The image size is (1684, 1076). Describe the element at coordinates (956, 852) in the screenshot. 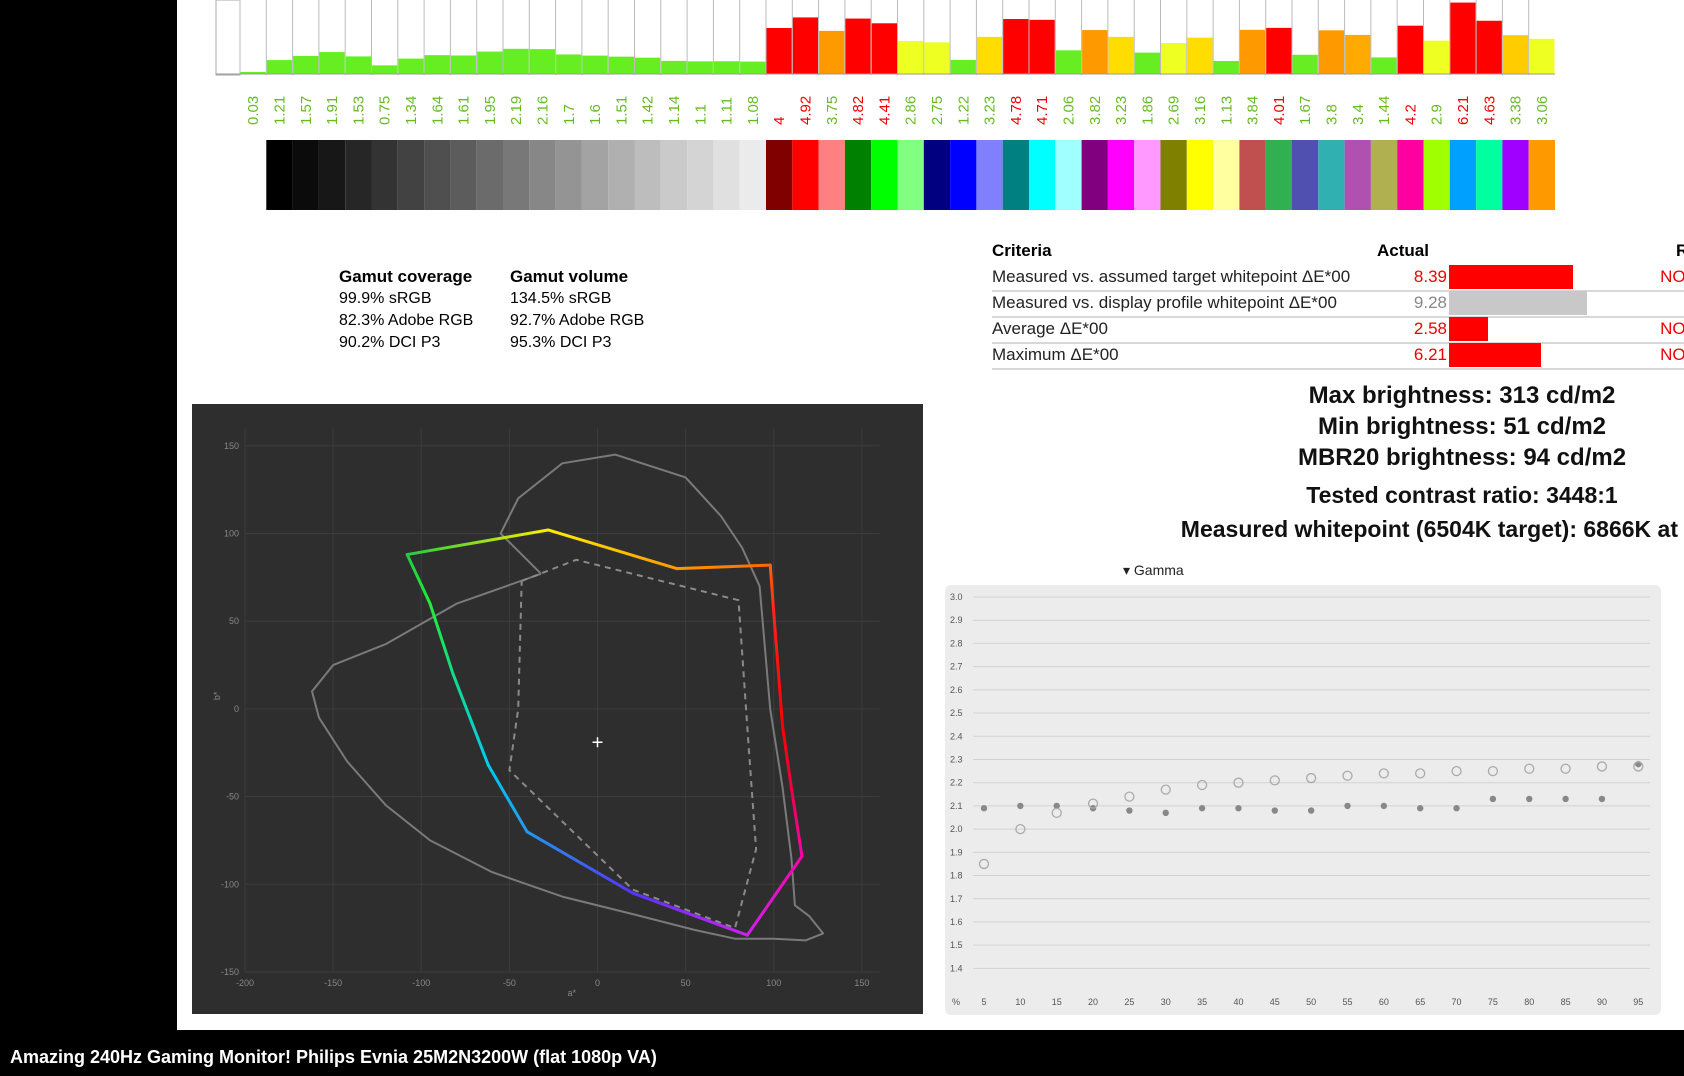

I see `y-tick-label: 1.9` at that location.